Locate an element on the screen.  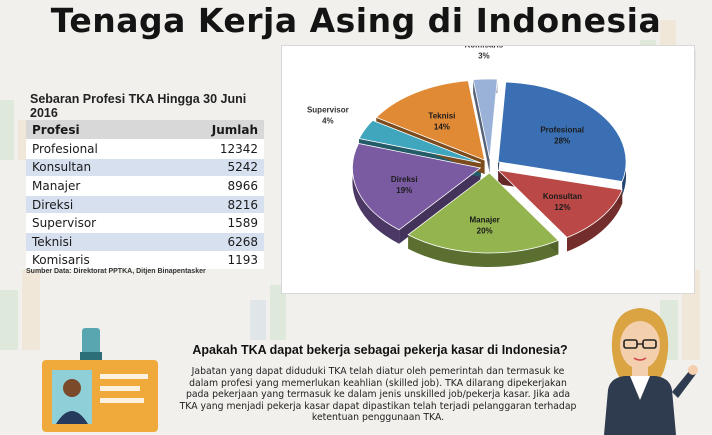
pie-label: Direksi is located at coordinates (404, 179).